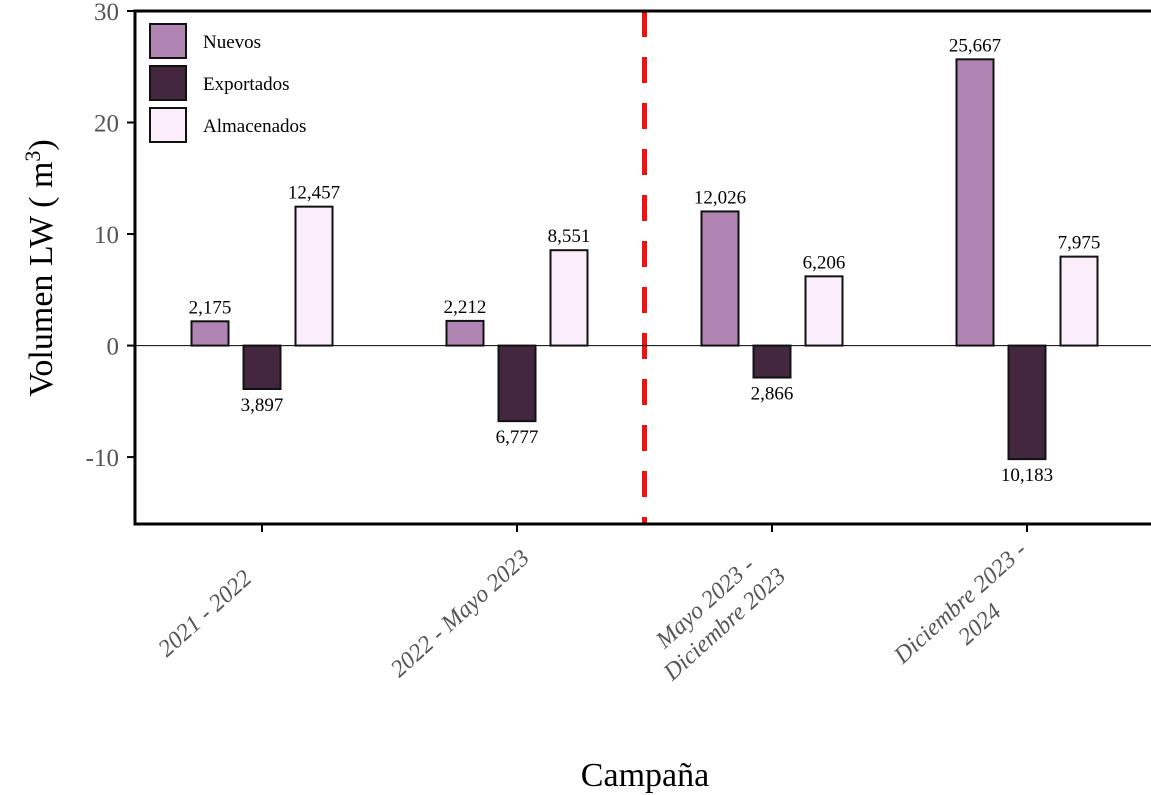 The width and height of the screenshot is (1151, 795). I want to click on data-label-exportados-2: 2,866, so click(772, 394).